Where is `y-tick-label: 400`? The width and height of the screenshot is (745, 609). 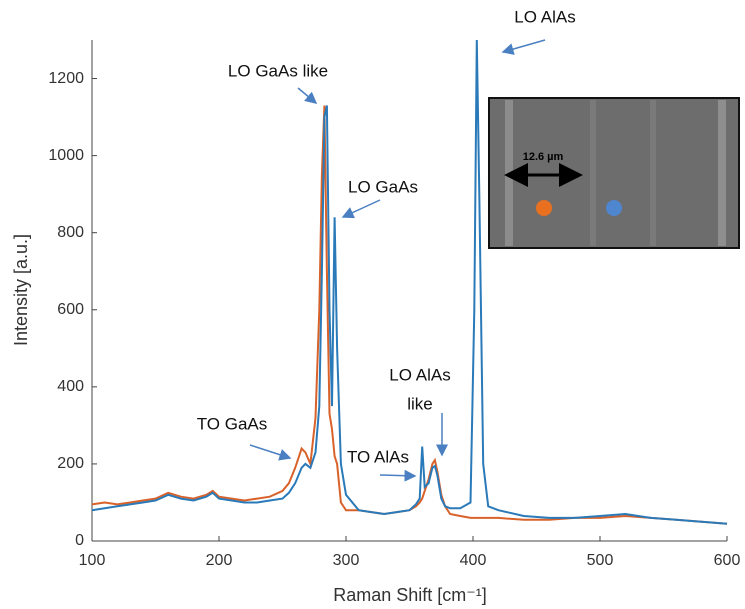
y-tick-label: 400 is located at coordinates (70, 386).